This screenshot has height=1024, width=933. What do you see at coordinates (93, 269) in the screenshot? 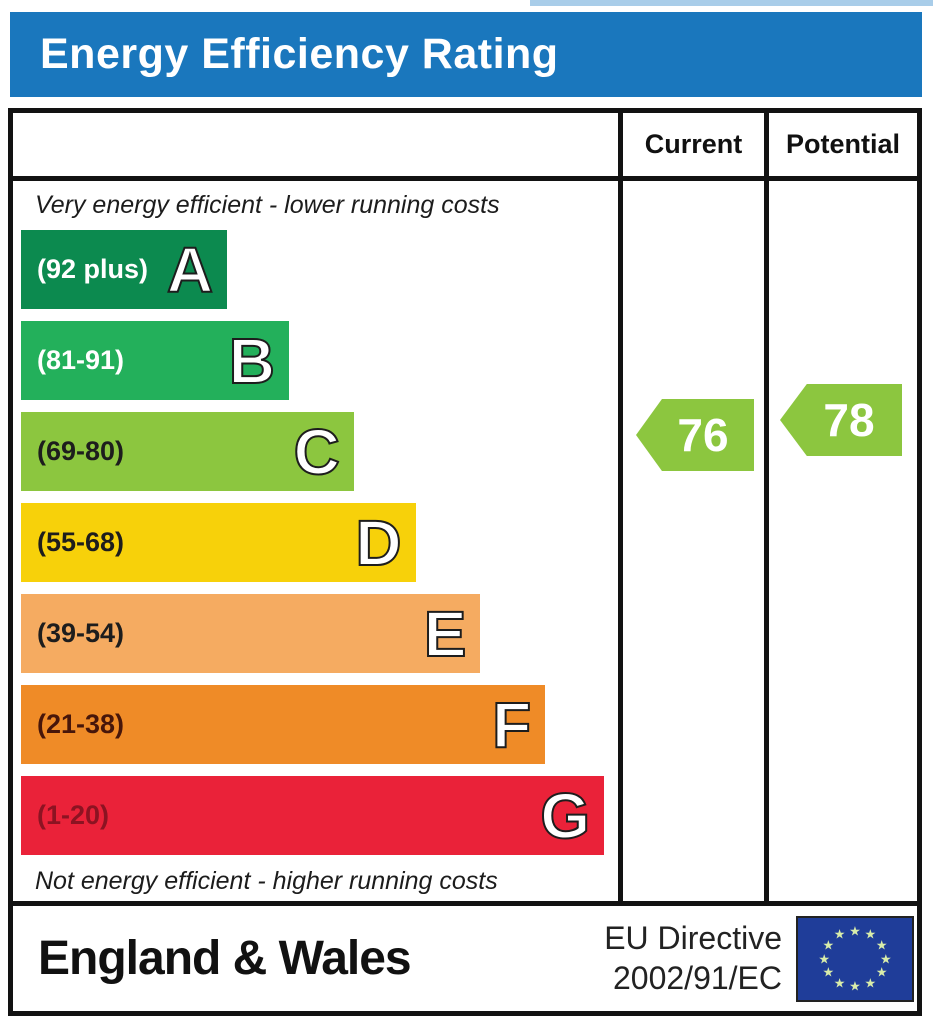
I see `band-range: (92 plus)` at bounding box center [93, 269].